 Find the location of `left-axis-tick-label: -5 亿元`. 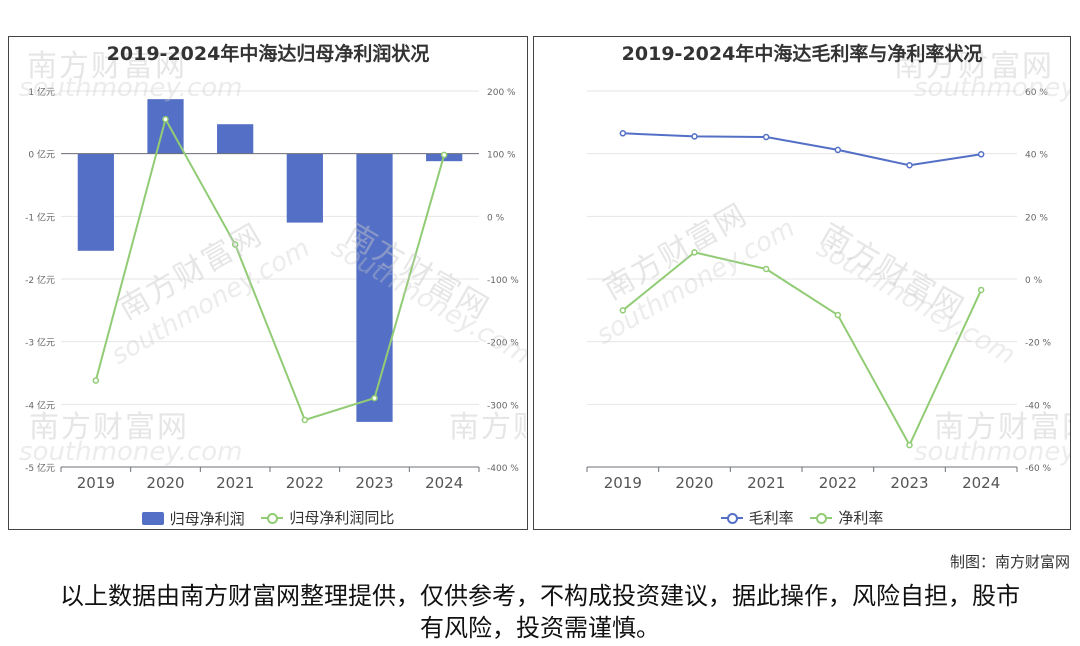

left-axis-tick-label: -5 亿元 is located at coordinates (40, 468).